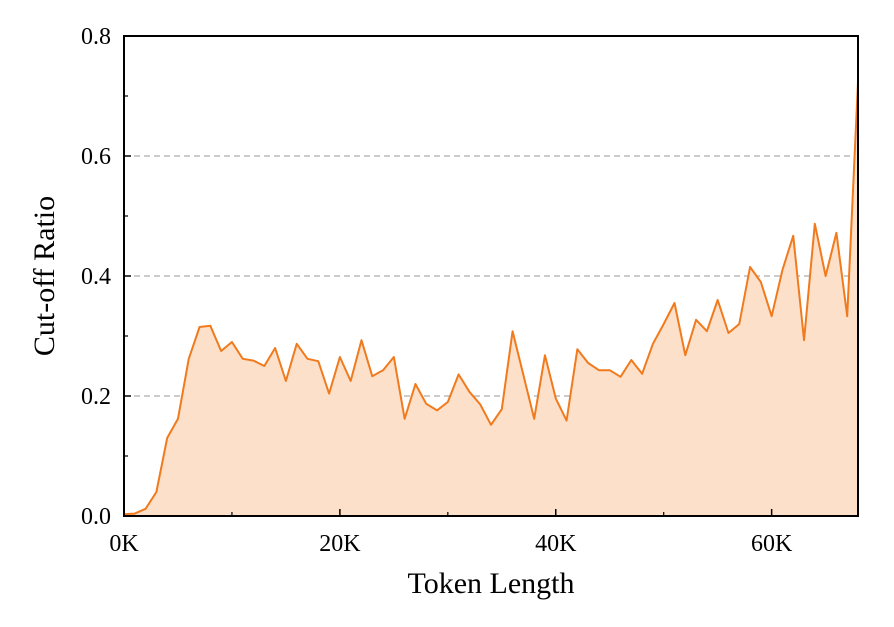 The height and width of the screenshot is (627, 894). Describe the element at coordinates (340, 544) in the screenshot. I see `x-tick-label: 20K` at that location.